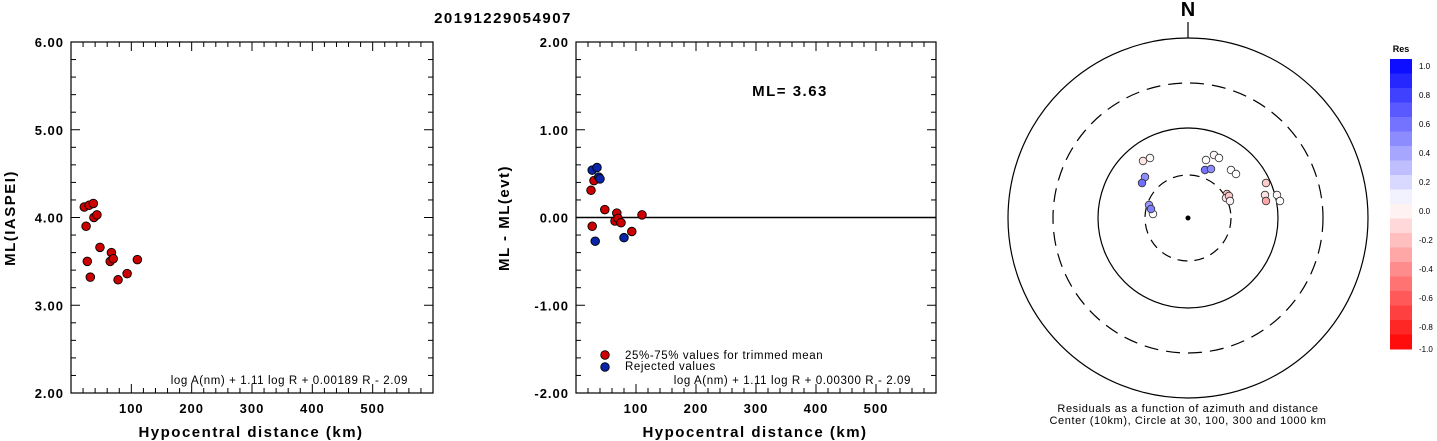  Describe the element at coordinates (503, 18) in the screenshot. I see `event-id-title: 20191229054907` at that location.